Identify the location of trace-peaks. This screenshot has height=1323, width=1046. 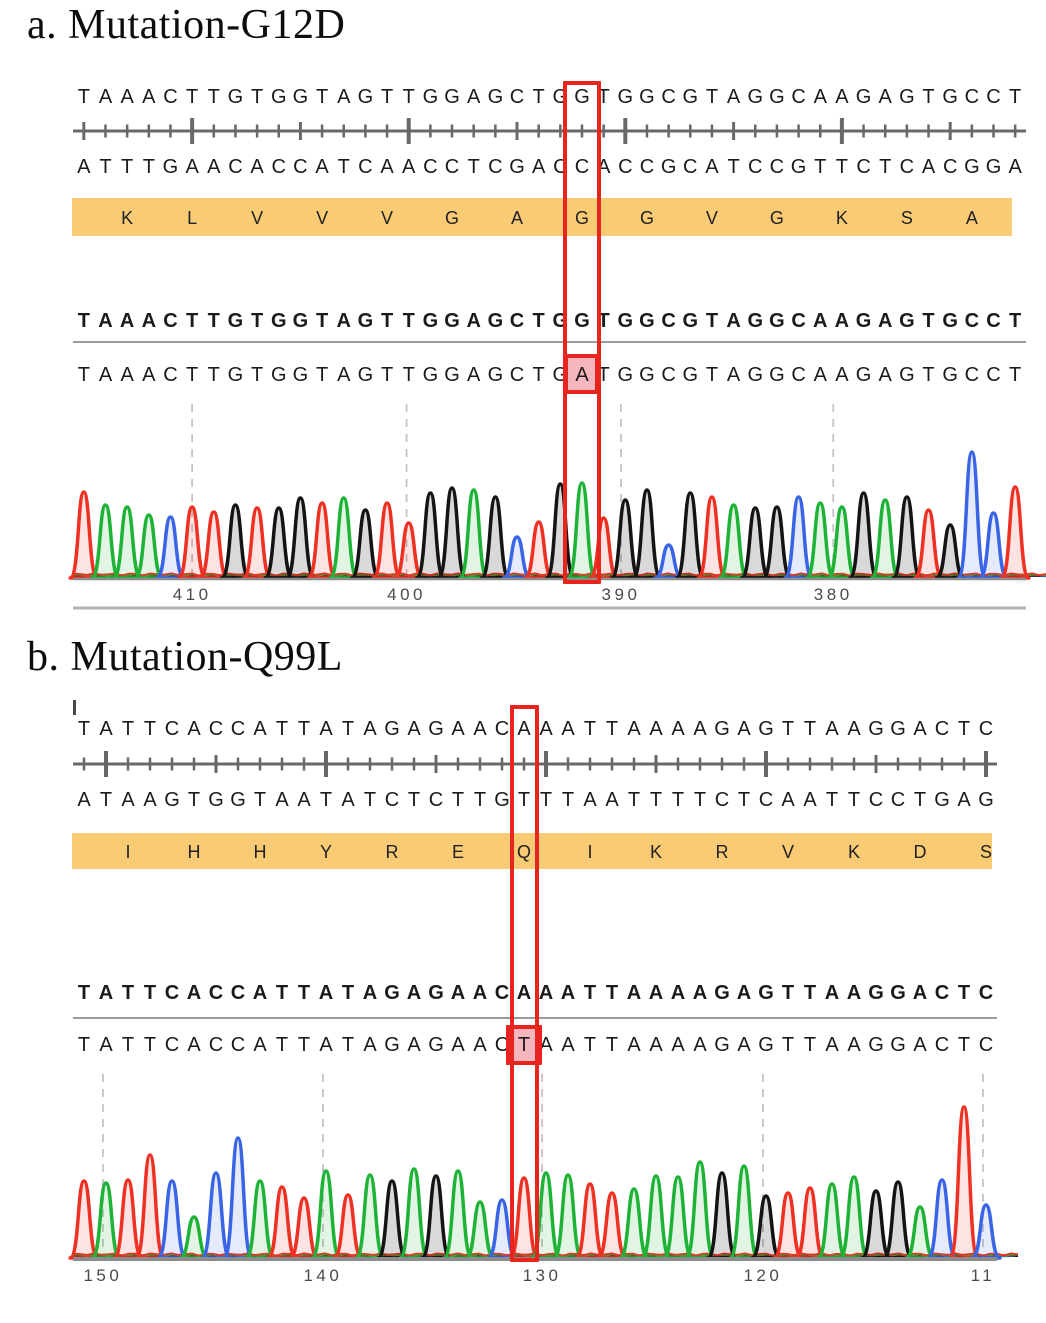
(535, 1182).